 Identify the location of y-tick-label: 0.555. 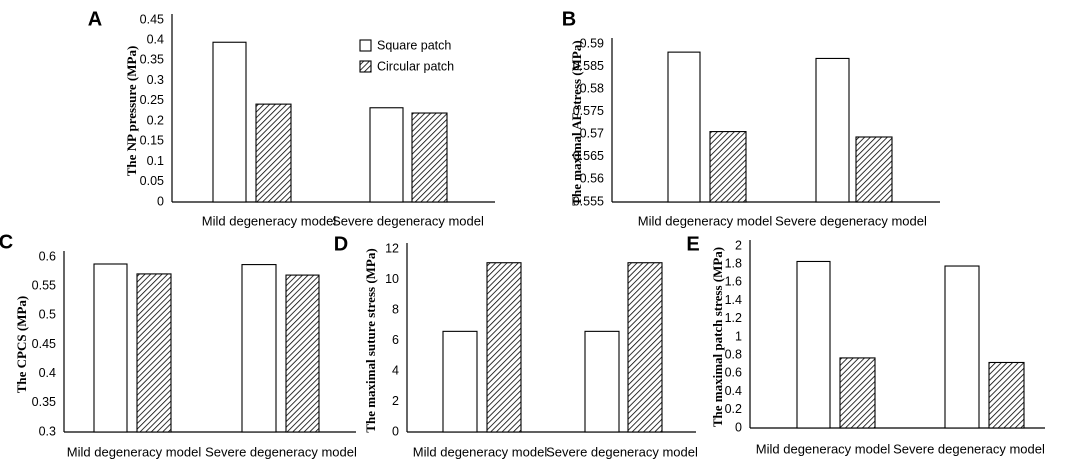
(588, 201).